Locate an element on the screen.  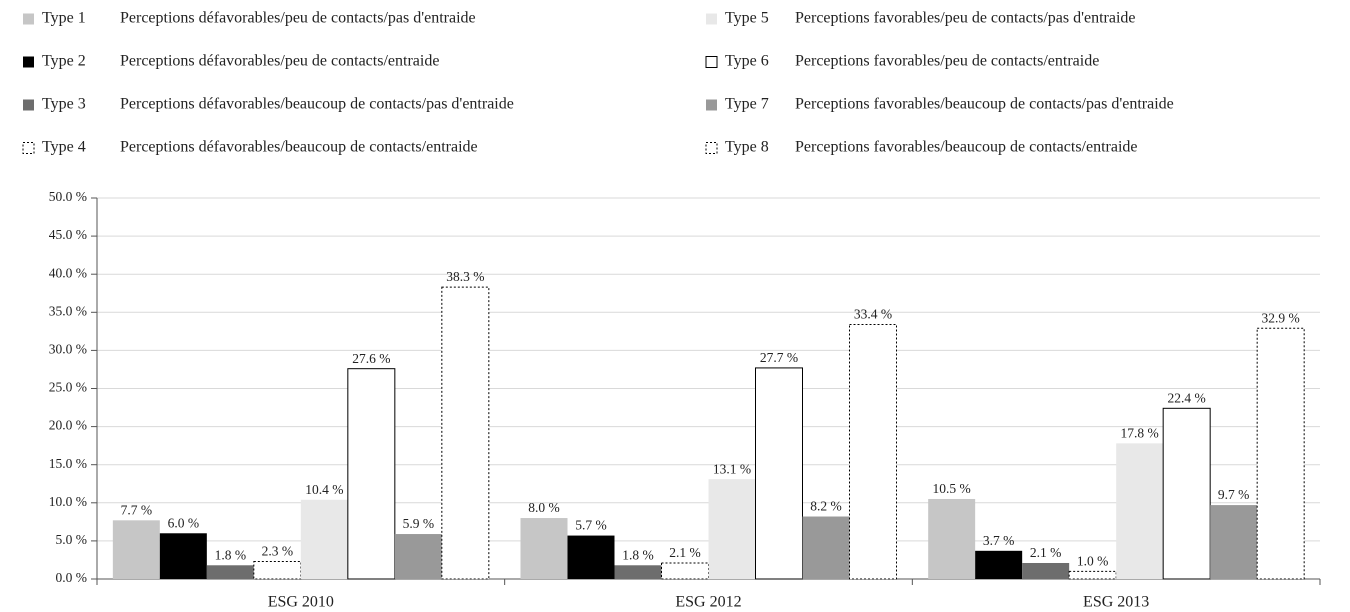
data-label: 1.0 % is located at coordinates (1093, 560).